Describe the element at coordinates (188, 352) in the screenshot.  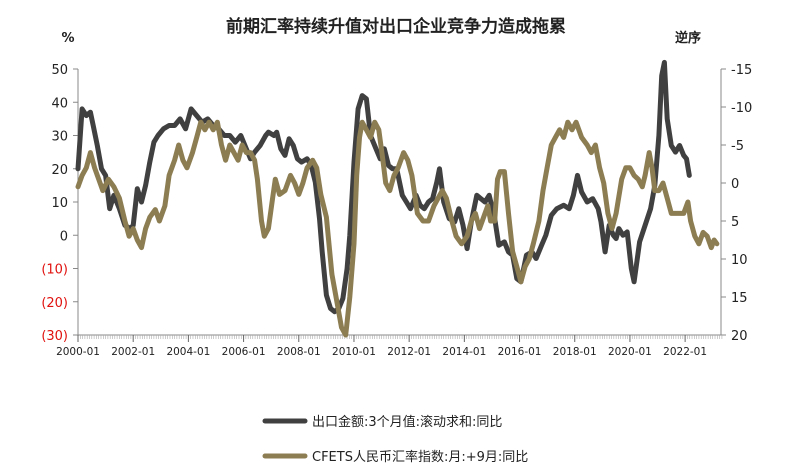
I see `x-tick-label: 2004-01` at that location.